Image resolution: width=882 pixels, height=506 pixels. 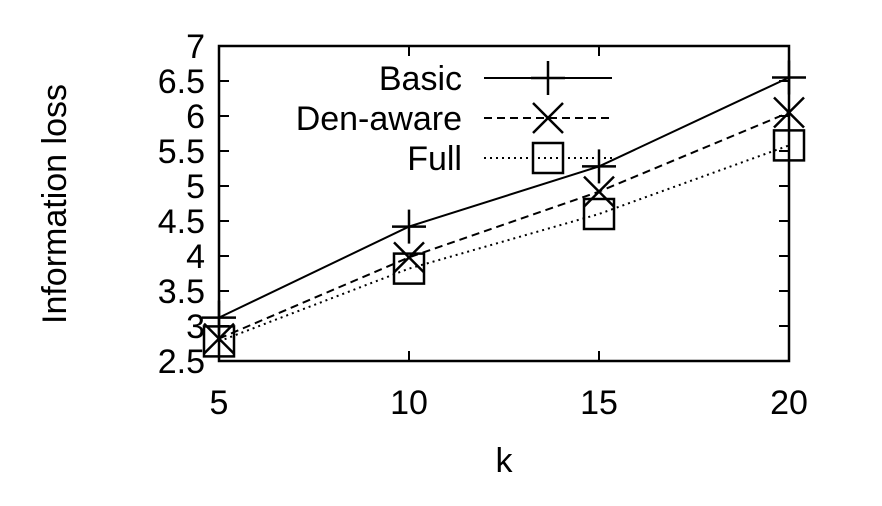 What do you see at coordinates (219, 403) in the screenshot?
I see `x-tick-label: 5` at bounding box center [219, 403].